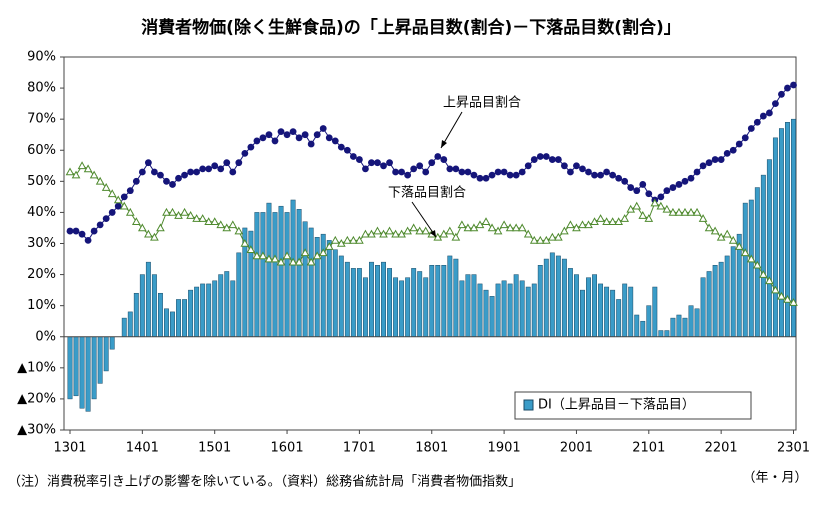 Image resolution: width=822 pixels, height=521 pixels. What do you see at coordinates (576, 448) in the screenshot?
I see `x-tick-label: 2001` at bounding box center [576, 448].